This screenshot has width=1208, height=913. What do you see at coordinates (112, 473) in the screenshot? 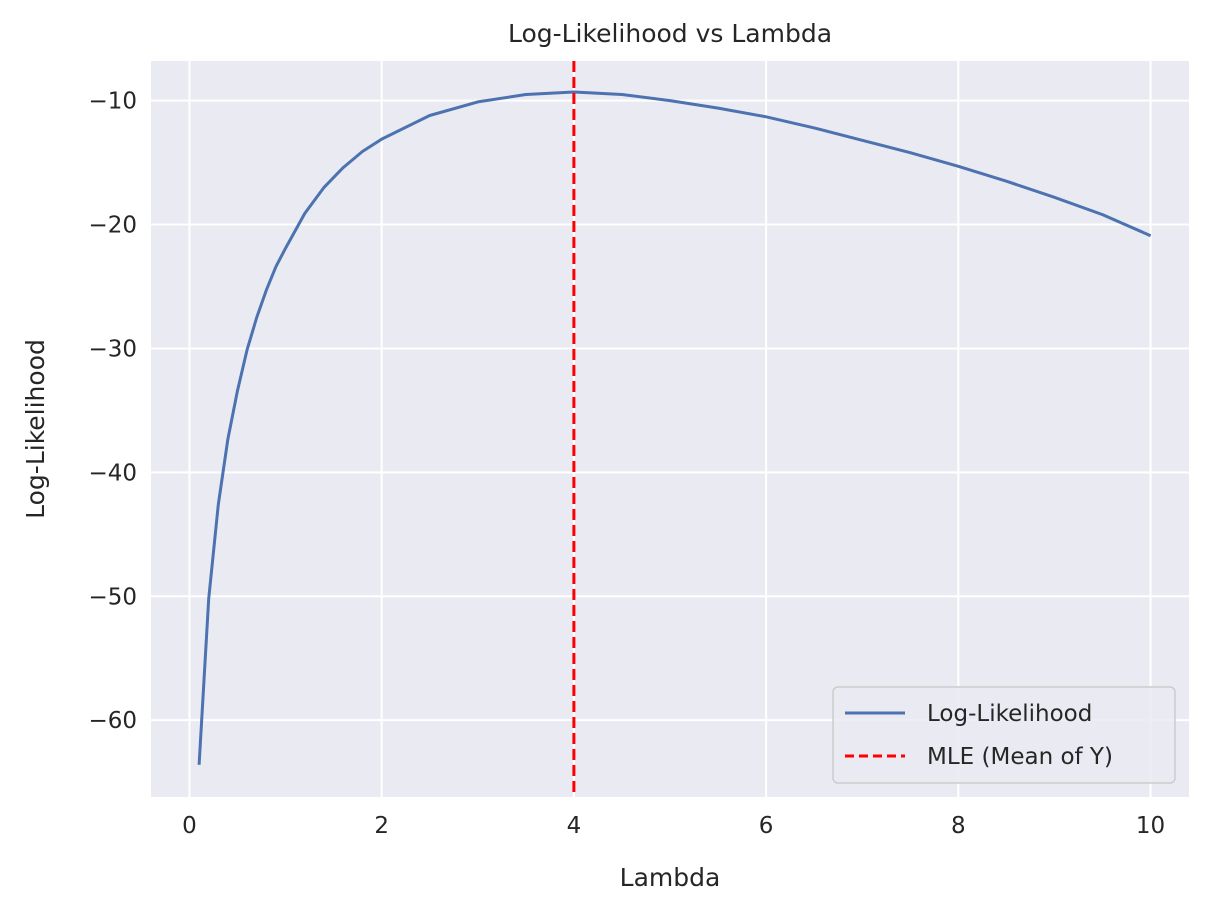
I see `y-tick-label: −40` at bounding box center [112, 473].